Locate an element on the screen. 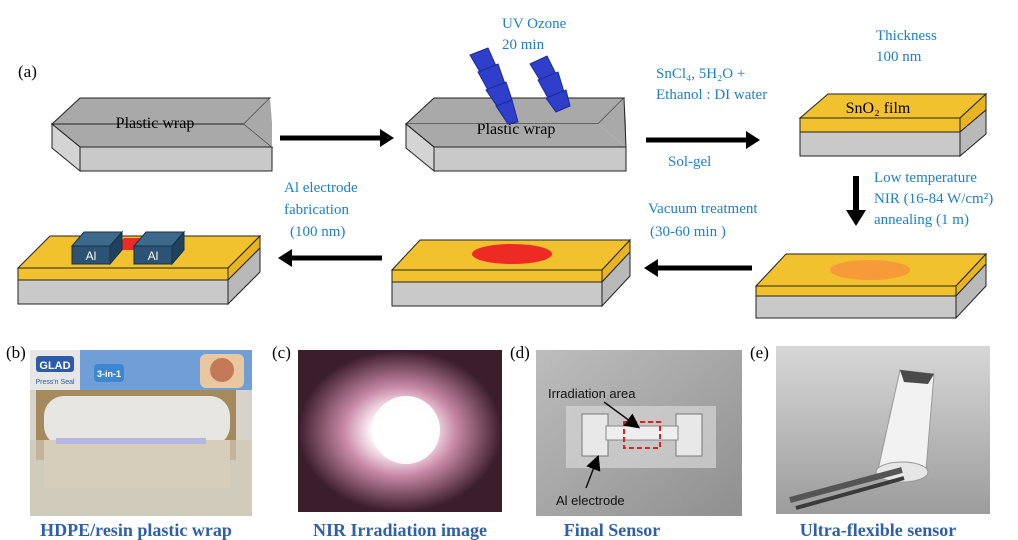 The width and height of the screenshot is (1018, 540). caption-c: NIR Irradiation image is located at coordinates (400, 530).